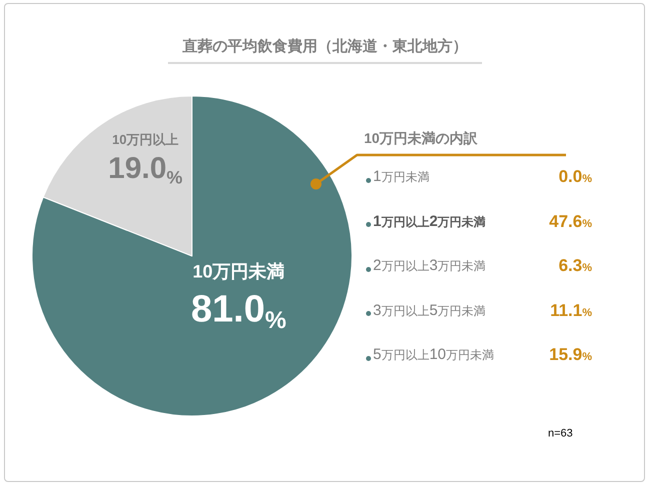  What do you see at coordinates (570, 354) in the screenshot?
I see `data-label: 15.9%` at bounding box center [570, 354].